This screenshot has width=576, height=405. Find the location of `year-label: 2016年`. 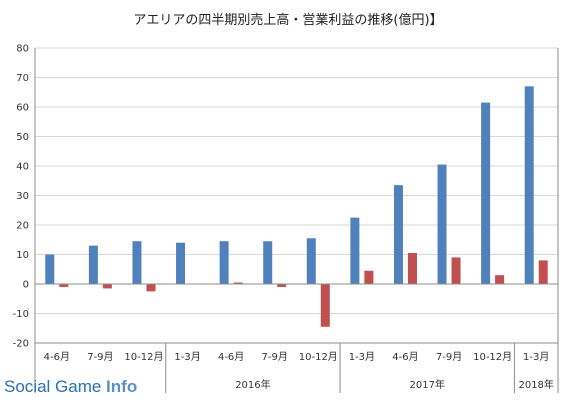

year-label: 2016年 is located at coordinates (252, 384).